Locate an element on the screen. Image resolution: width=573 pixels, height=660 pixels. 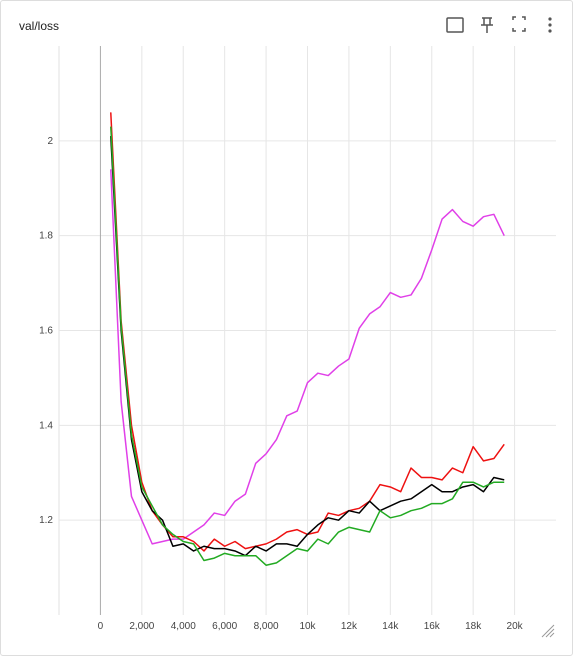
y-tick-label: 1.2 is located at coordinates (46, 520).